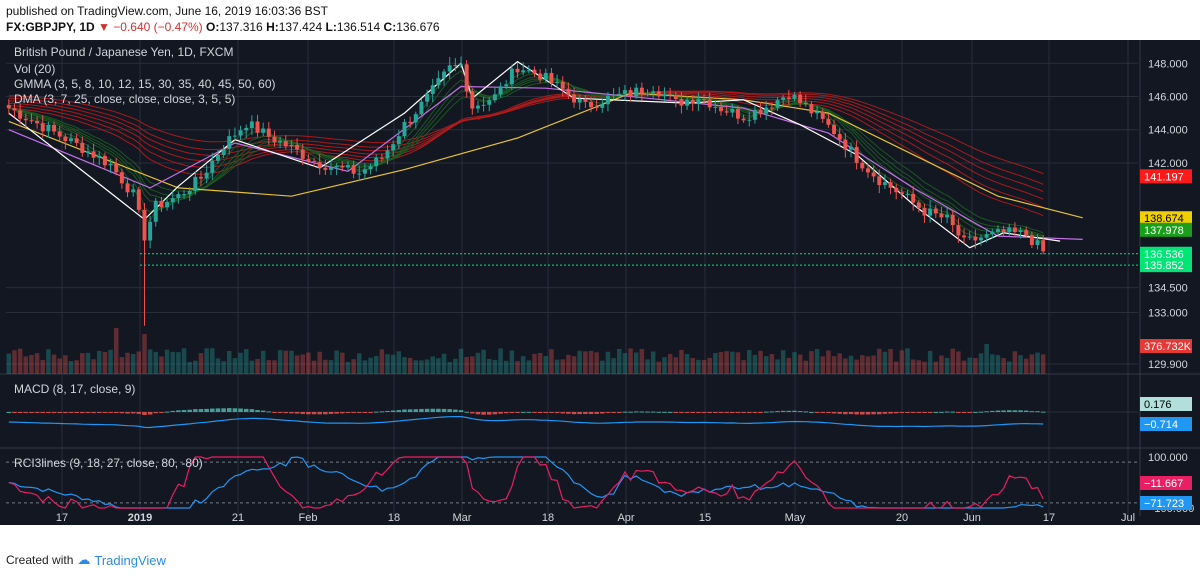 Image resolution: width=1200 pixels, height=576 pixels. I want to click on rci-value-label: −11.667, so click(1163, 484).